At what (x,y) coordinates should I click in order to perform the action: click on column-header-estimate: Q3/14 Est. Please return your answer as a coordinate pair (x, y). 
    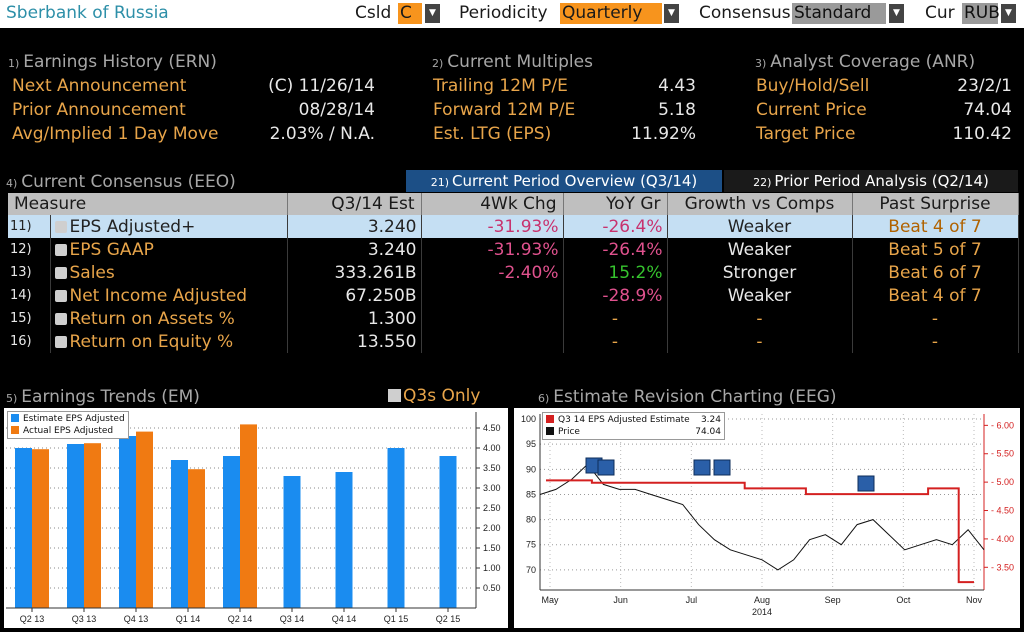
    Looking at the image, I should click on (354, 204).